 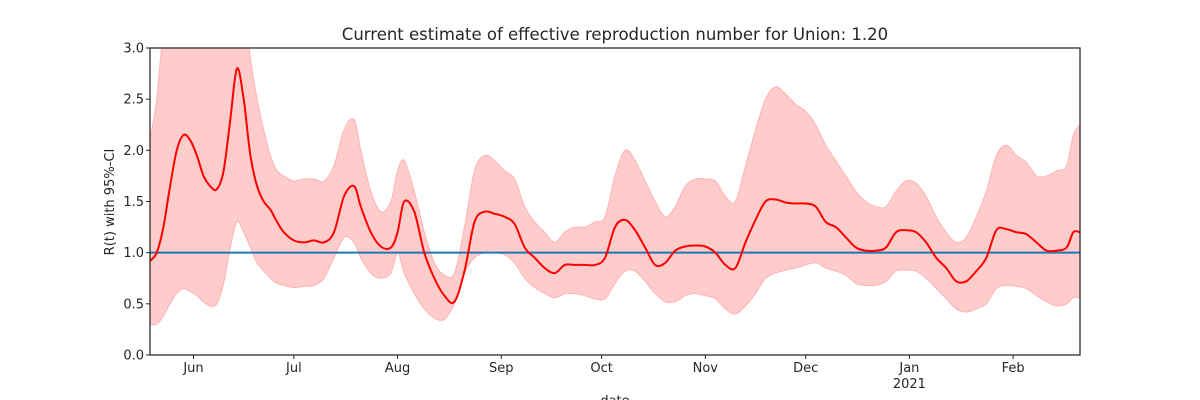 I want to click on y-tick-label: 0.0, so click(x=133, y=356).